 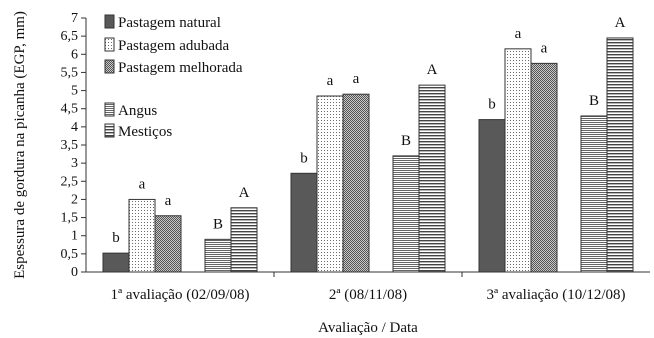 I want to click on y-tick-label: 4,5, so click(x=70, y=109).